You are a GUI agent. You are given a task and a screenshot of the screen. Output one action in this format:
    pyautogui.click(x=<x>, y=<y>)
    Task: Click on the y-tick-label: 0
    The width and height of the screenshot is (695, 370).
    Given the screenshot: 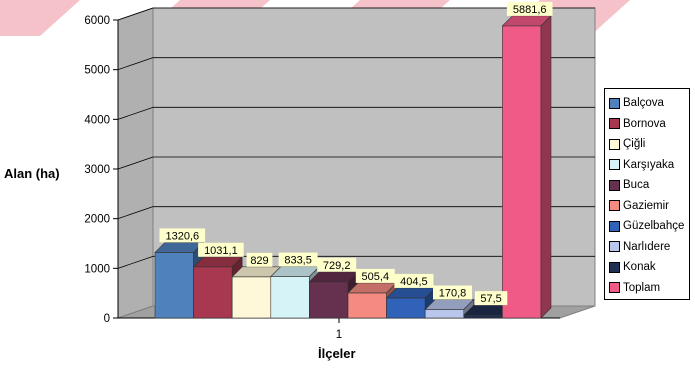 What is the action you would take?
    pyautogui.click(x=107, y=319)
    